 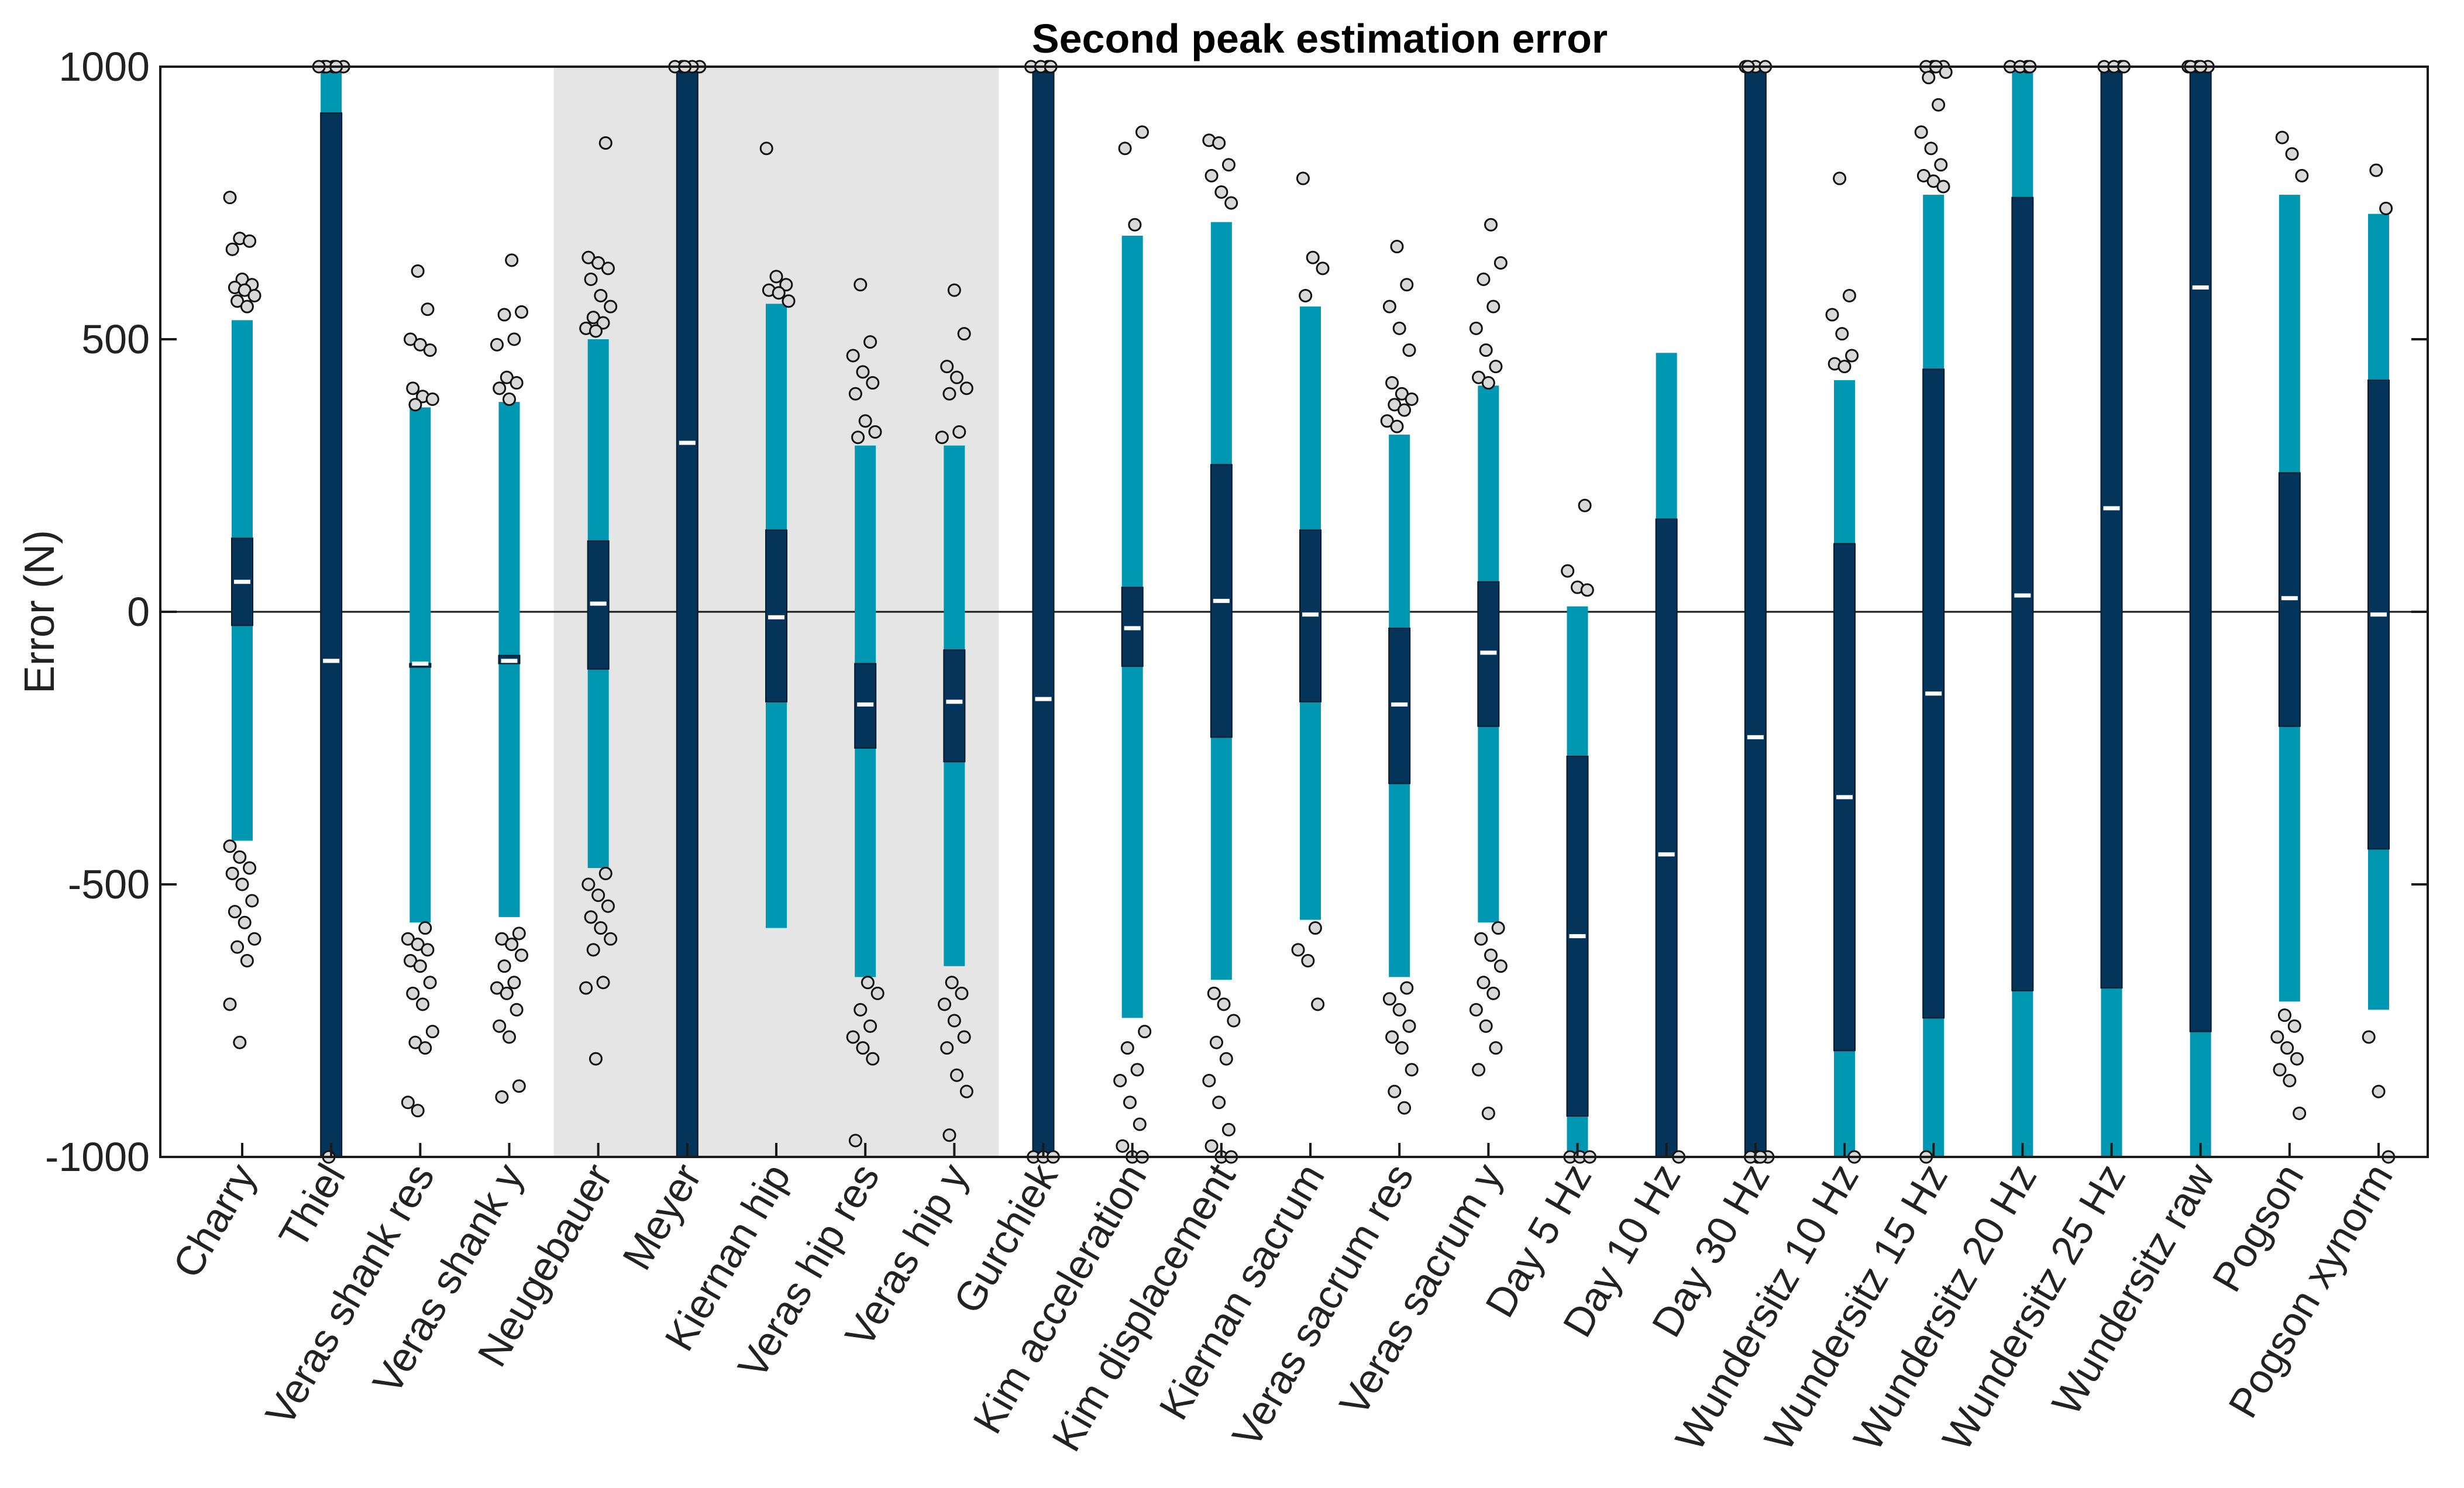 I want to click on box-group-wundersitz-15-hz, so click(x=1934, y=676).